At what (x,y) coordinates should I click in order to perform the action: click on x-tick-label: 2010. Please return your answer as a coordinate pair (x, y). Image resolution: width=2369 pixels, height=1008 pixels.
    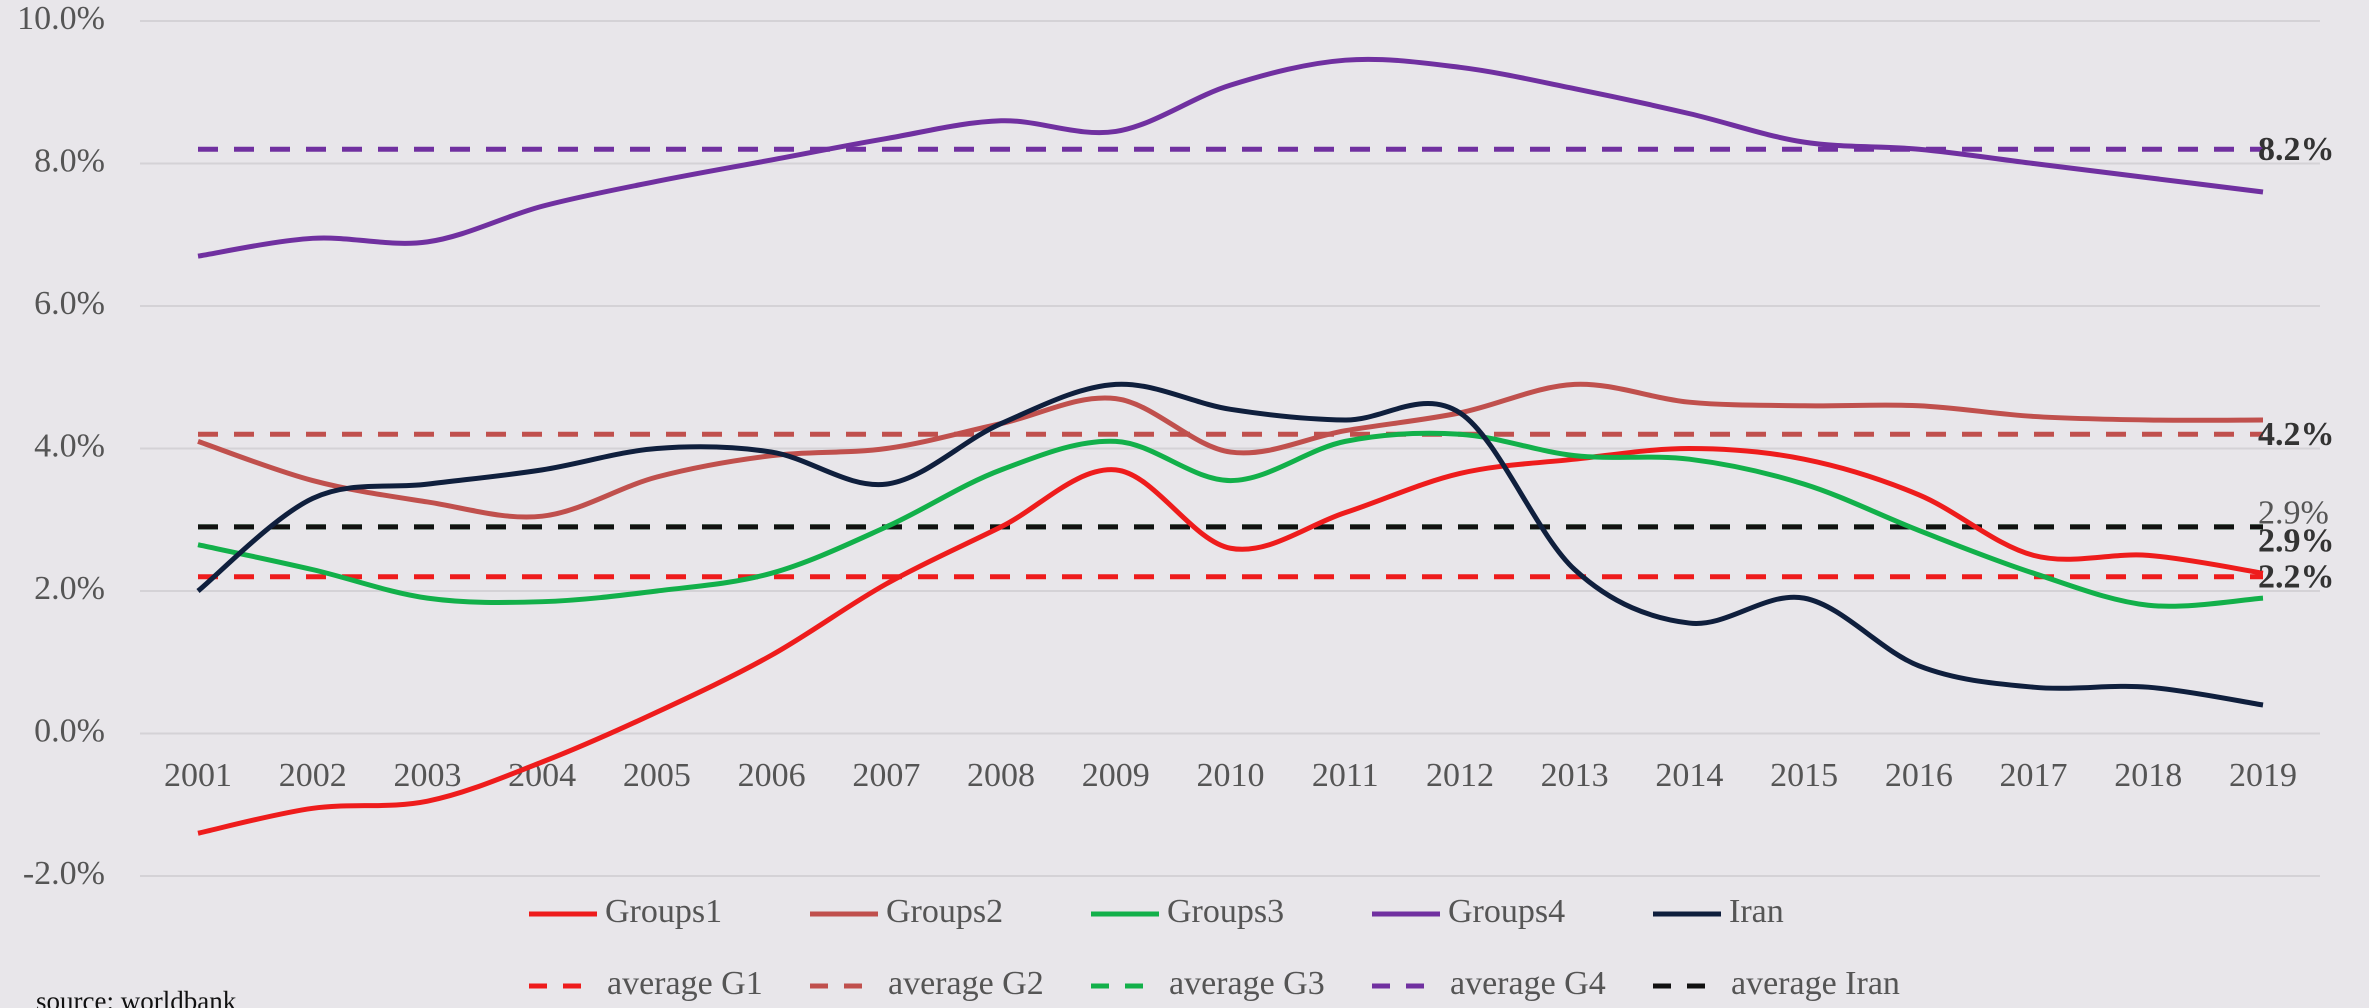
    Looking at the image, I should click on (1231, 775).